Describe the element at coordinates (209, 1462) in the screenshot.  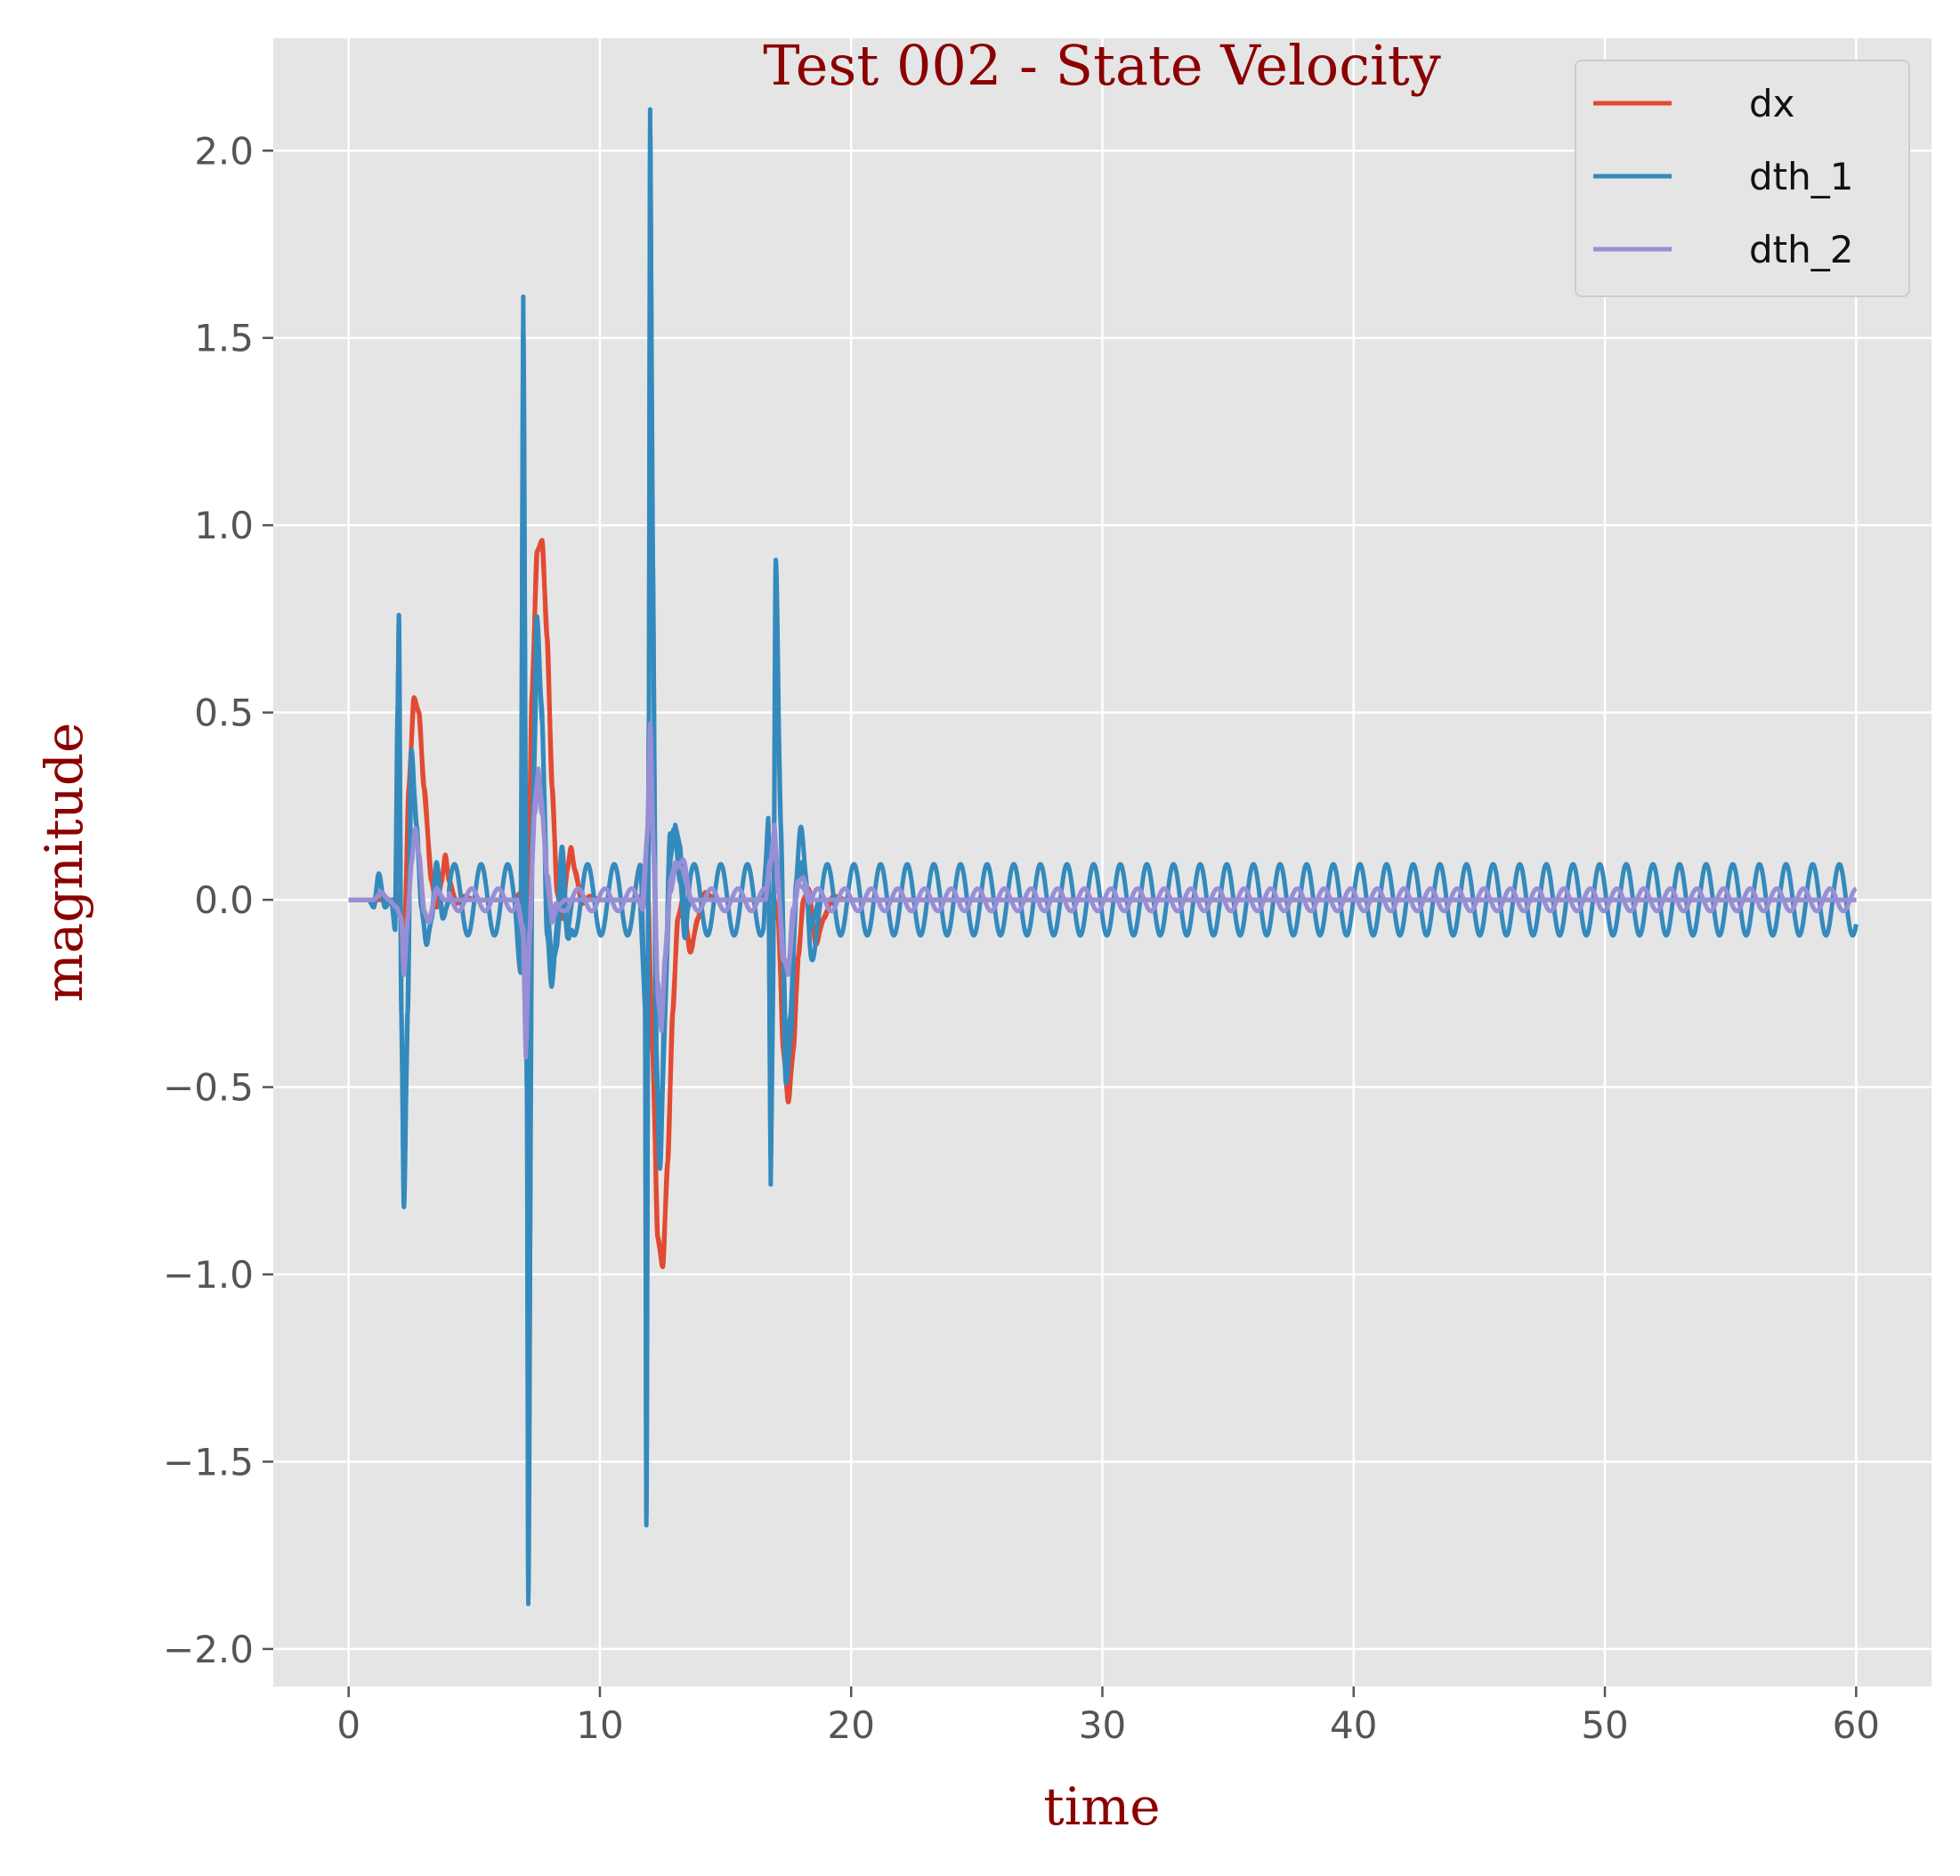
I see `y-tick-label: −1.5` at that location.